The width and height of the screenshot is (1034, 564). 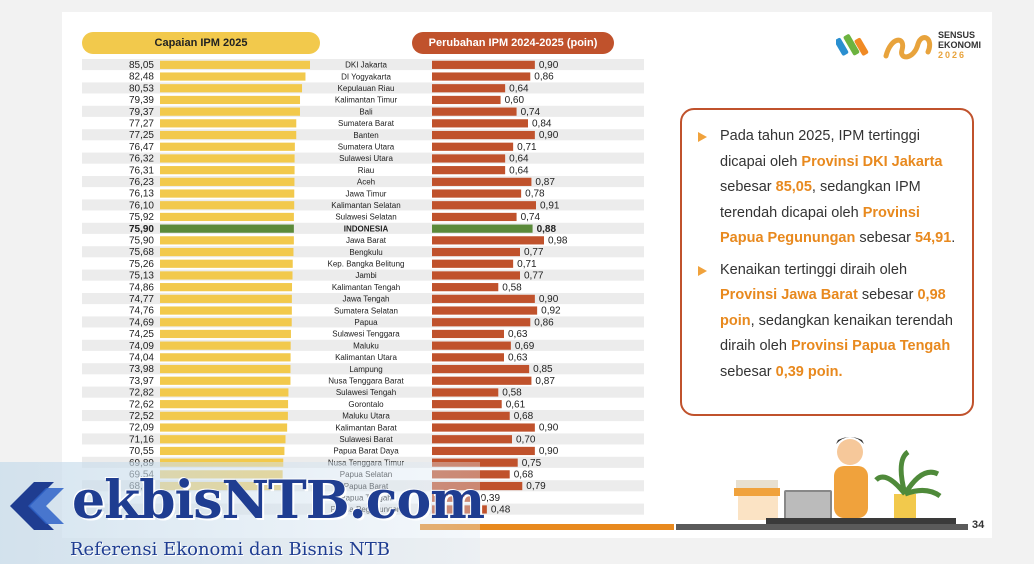 I want to click on watermark-subtitle: Referensi Ekonomi dan Bisnis NTB, so click(x=230, y=549).